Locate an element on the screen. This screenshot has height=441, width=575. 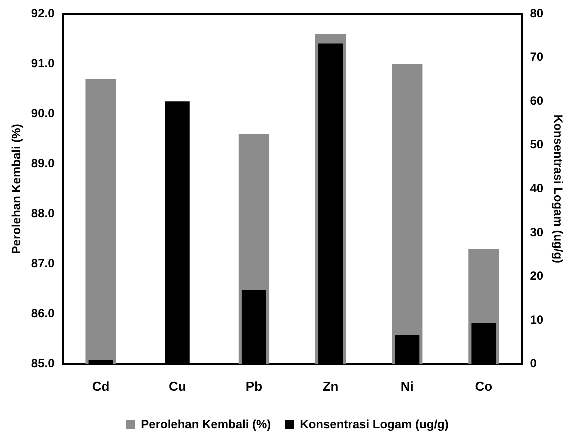
x-tick-label: Pb is located at coordinates (254, 386).